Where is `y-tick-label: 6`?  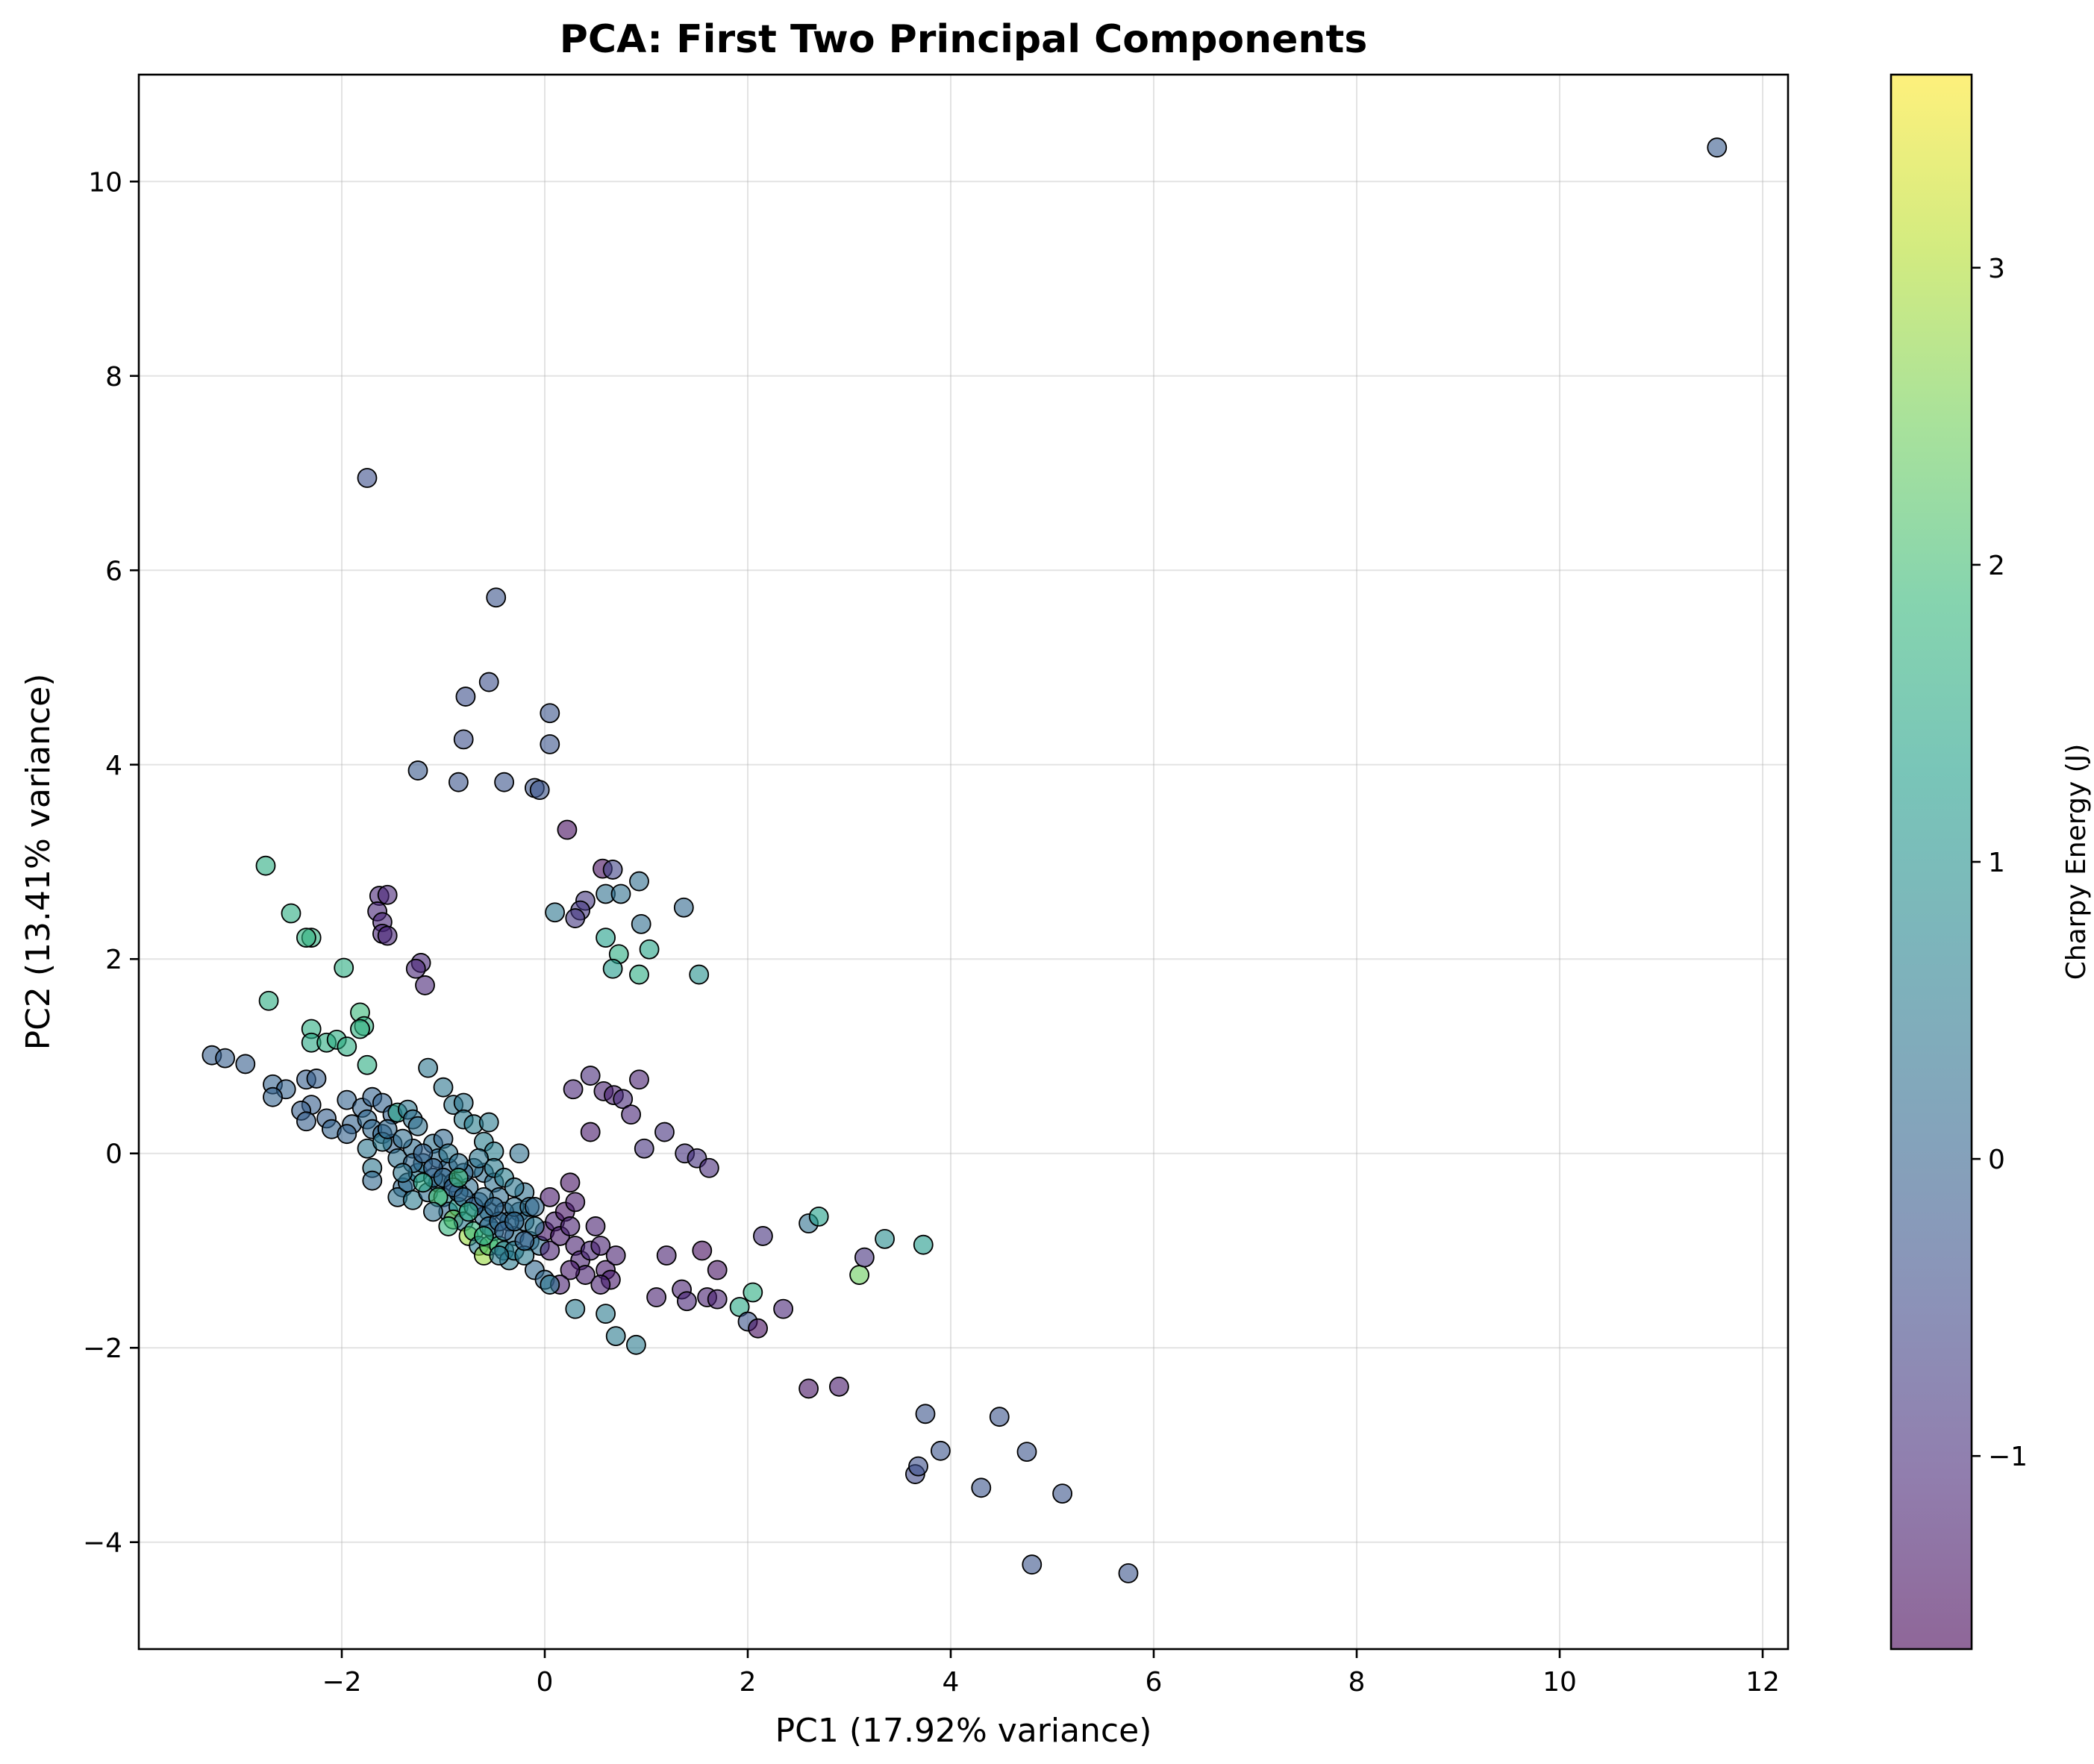
y-tick-label: 6 is located at coordinates (113, 571).